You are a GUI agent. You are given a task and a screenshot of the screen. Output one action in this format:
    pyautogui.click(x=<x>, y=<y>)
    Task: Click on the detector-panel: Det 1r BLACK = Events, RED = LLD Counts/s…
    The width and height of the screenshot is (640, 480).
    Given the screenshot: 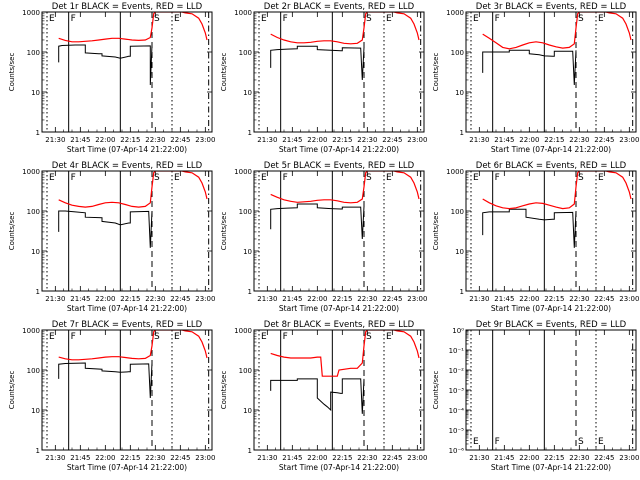 What is the action you would take?
    pyautogui.click(x=111, y=78)
    